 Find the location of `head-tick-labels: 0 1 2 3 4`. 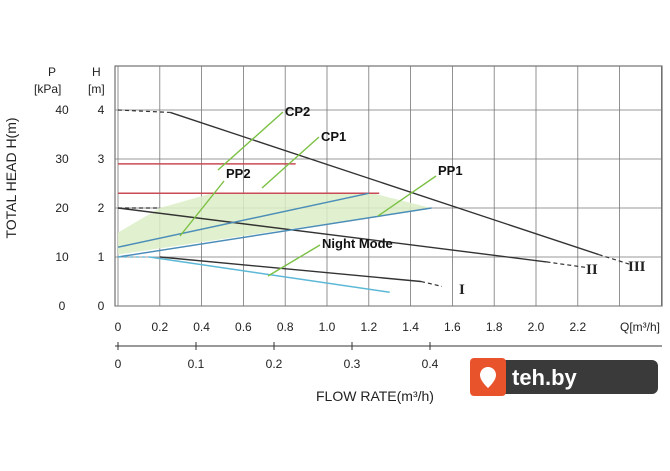

head-tick-labels: 0 1 2 3 4 is located at coordinates (101, 208).